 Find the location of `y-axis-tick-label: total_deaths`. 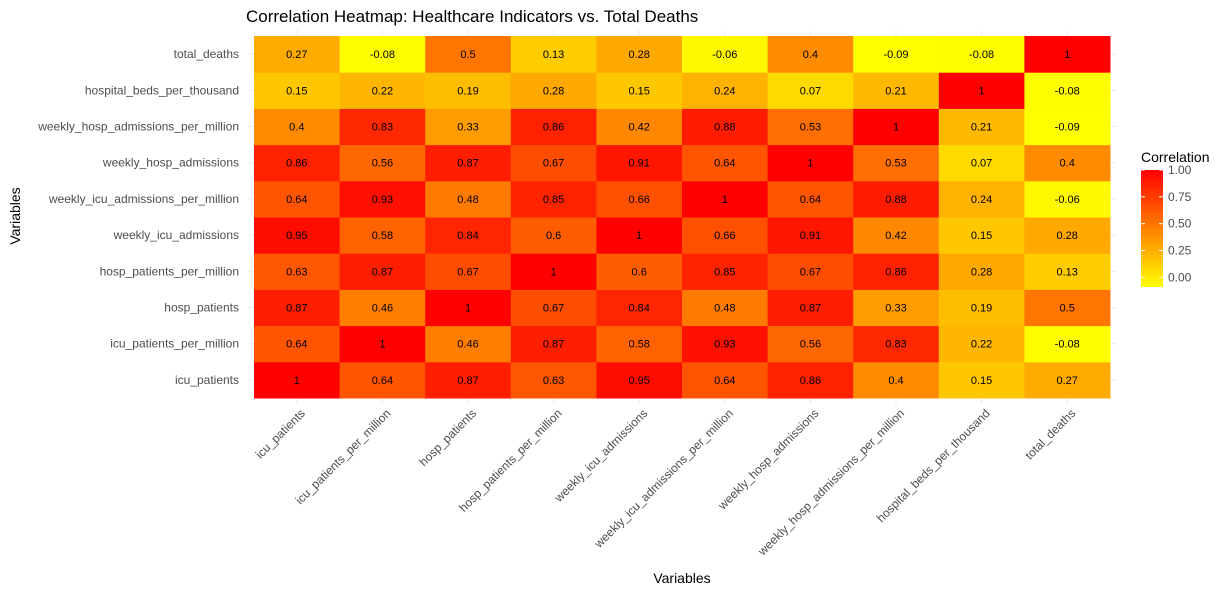

y-axis-tick-label: total_deaths is located at coordinates (206, 54).